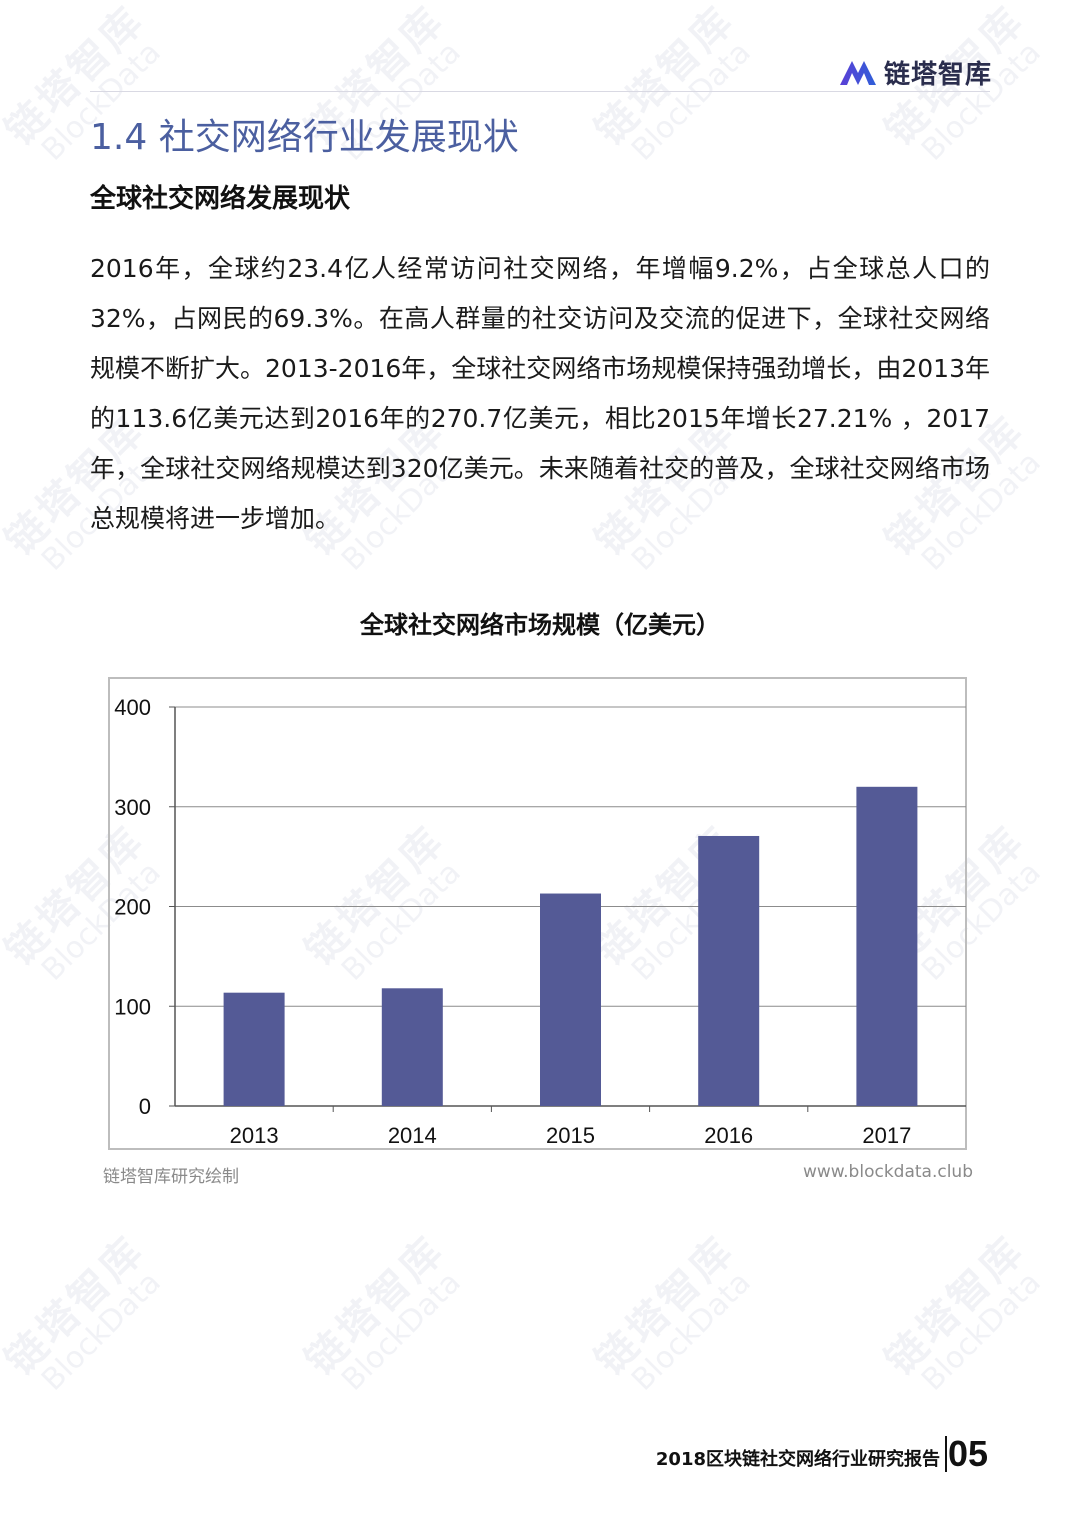 The height and width of the screenshot is (1527, 1080). I want to click on header-divider, so click(540, 91).